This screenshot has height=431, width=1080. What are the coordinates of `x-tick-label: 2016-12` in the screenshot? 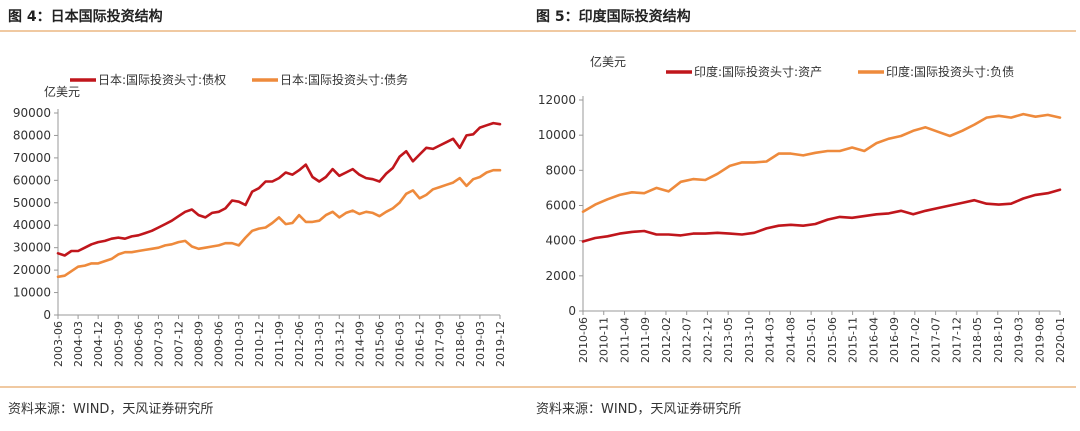 It's located at (420, 344).